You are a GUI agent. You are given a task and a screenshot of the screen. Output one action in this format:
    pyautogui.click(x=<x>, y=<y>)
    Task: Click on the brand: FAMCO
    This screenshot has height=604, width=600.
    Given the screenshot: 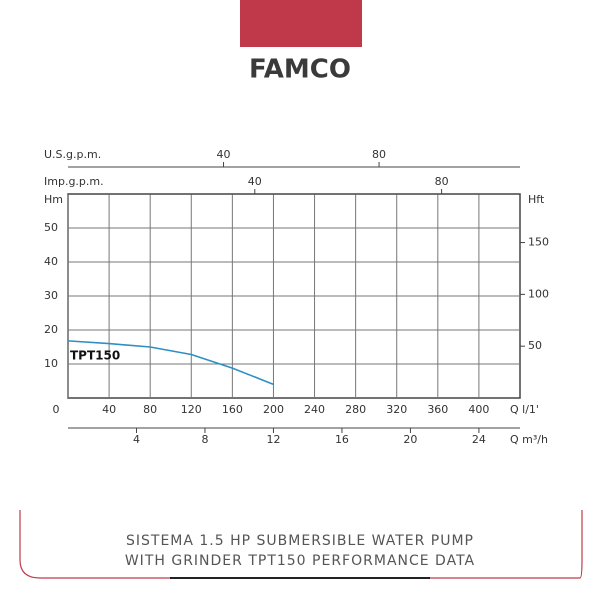 What is the action you would take?
    pyautogui.click(x=300, y=70)
    